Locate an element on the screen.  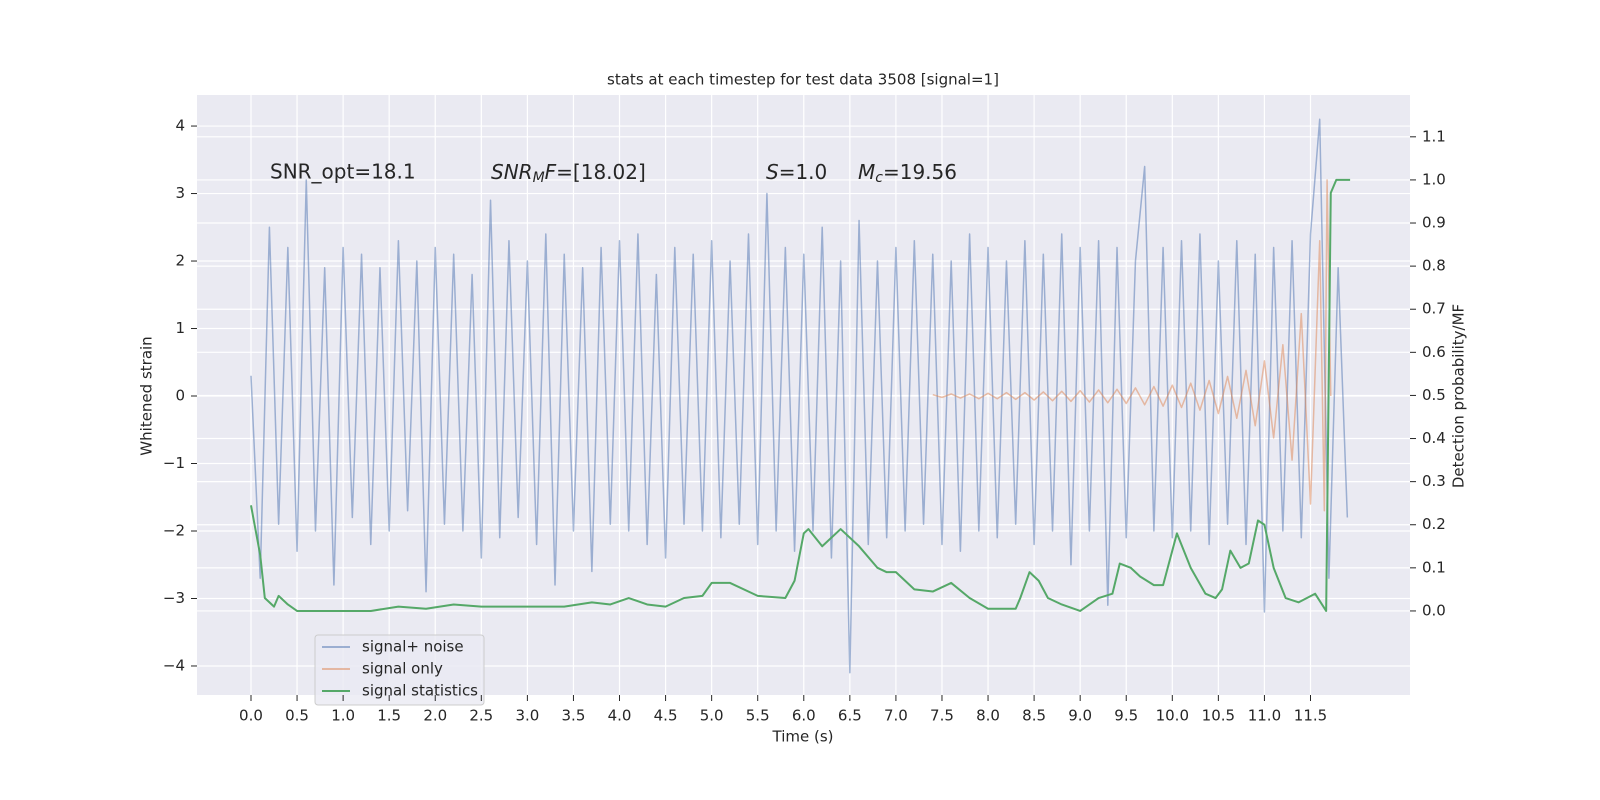
y-tick-label: 3 is located at coordinates (180, 193).